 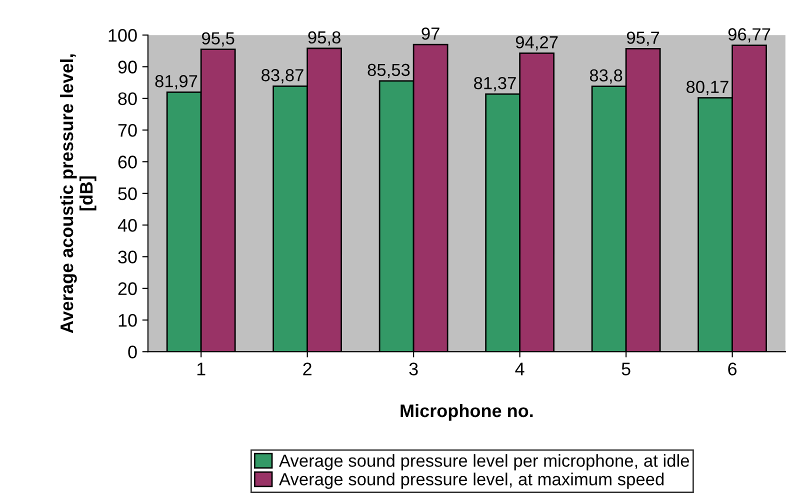 I want to click on data-label: 81,97, so click(x=176, y=82).